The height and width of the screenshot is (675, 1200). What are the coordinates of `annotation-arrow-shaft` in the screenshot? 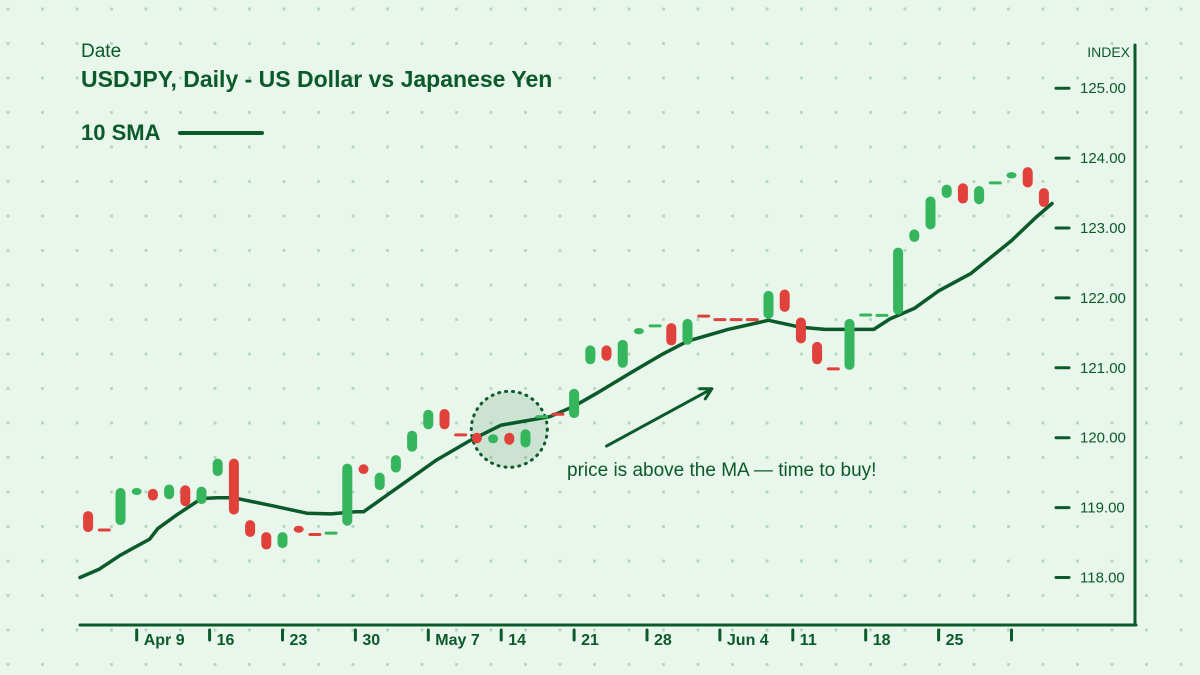 It's located at (659, 417).